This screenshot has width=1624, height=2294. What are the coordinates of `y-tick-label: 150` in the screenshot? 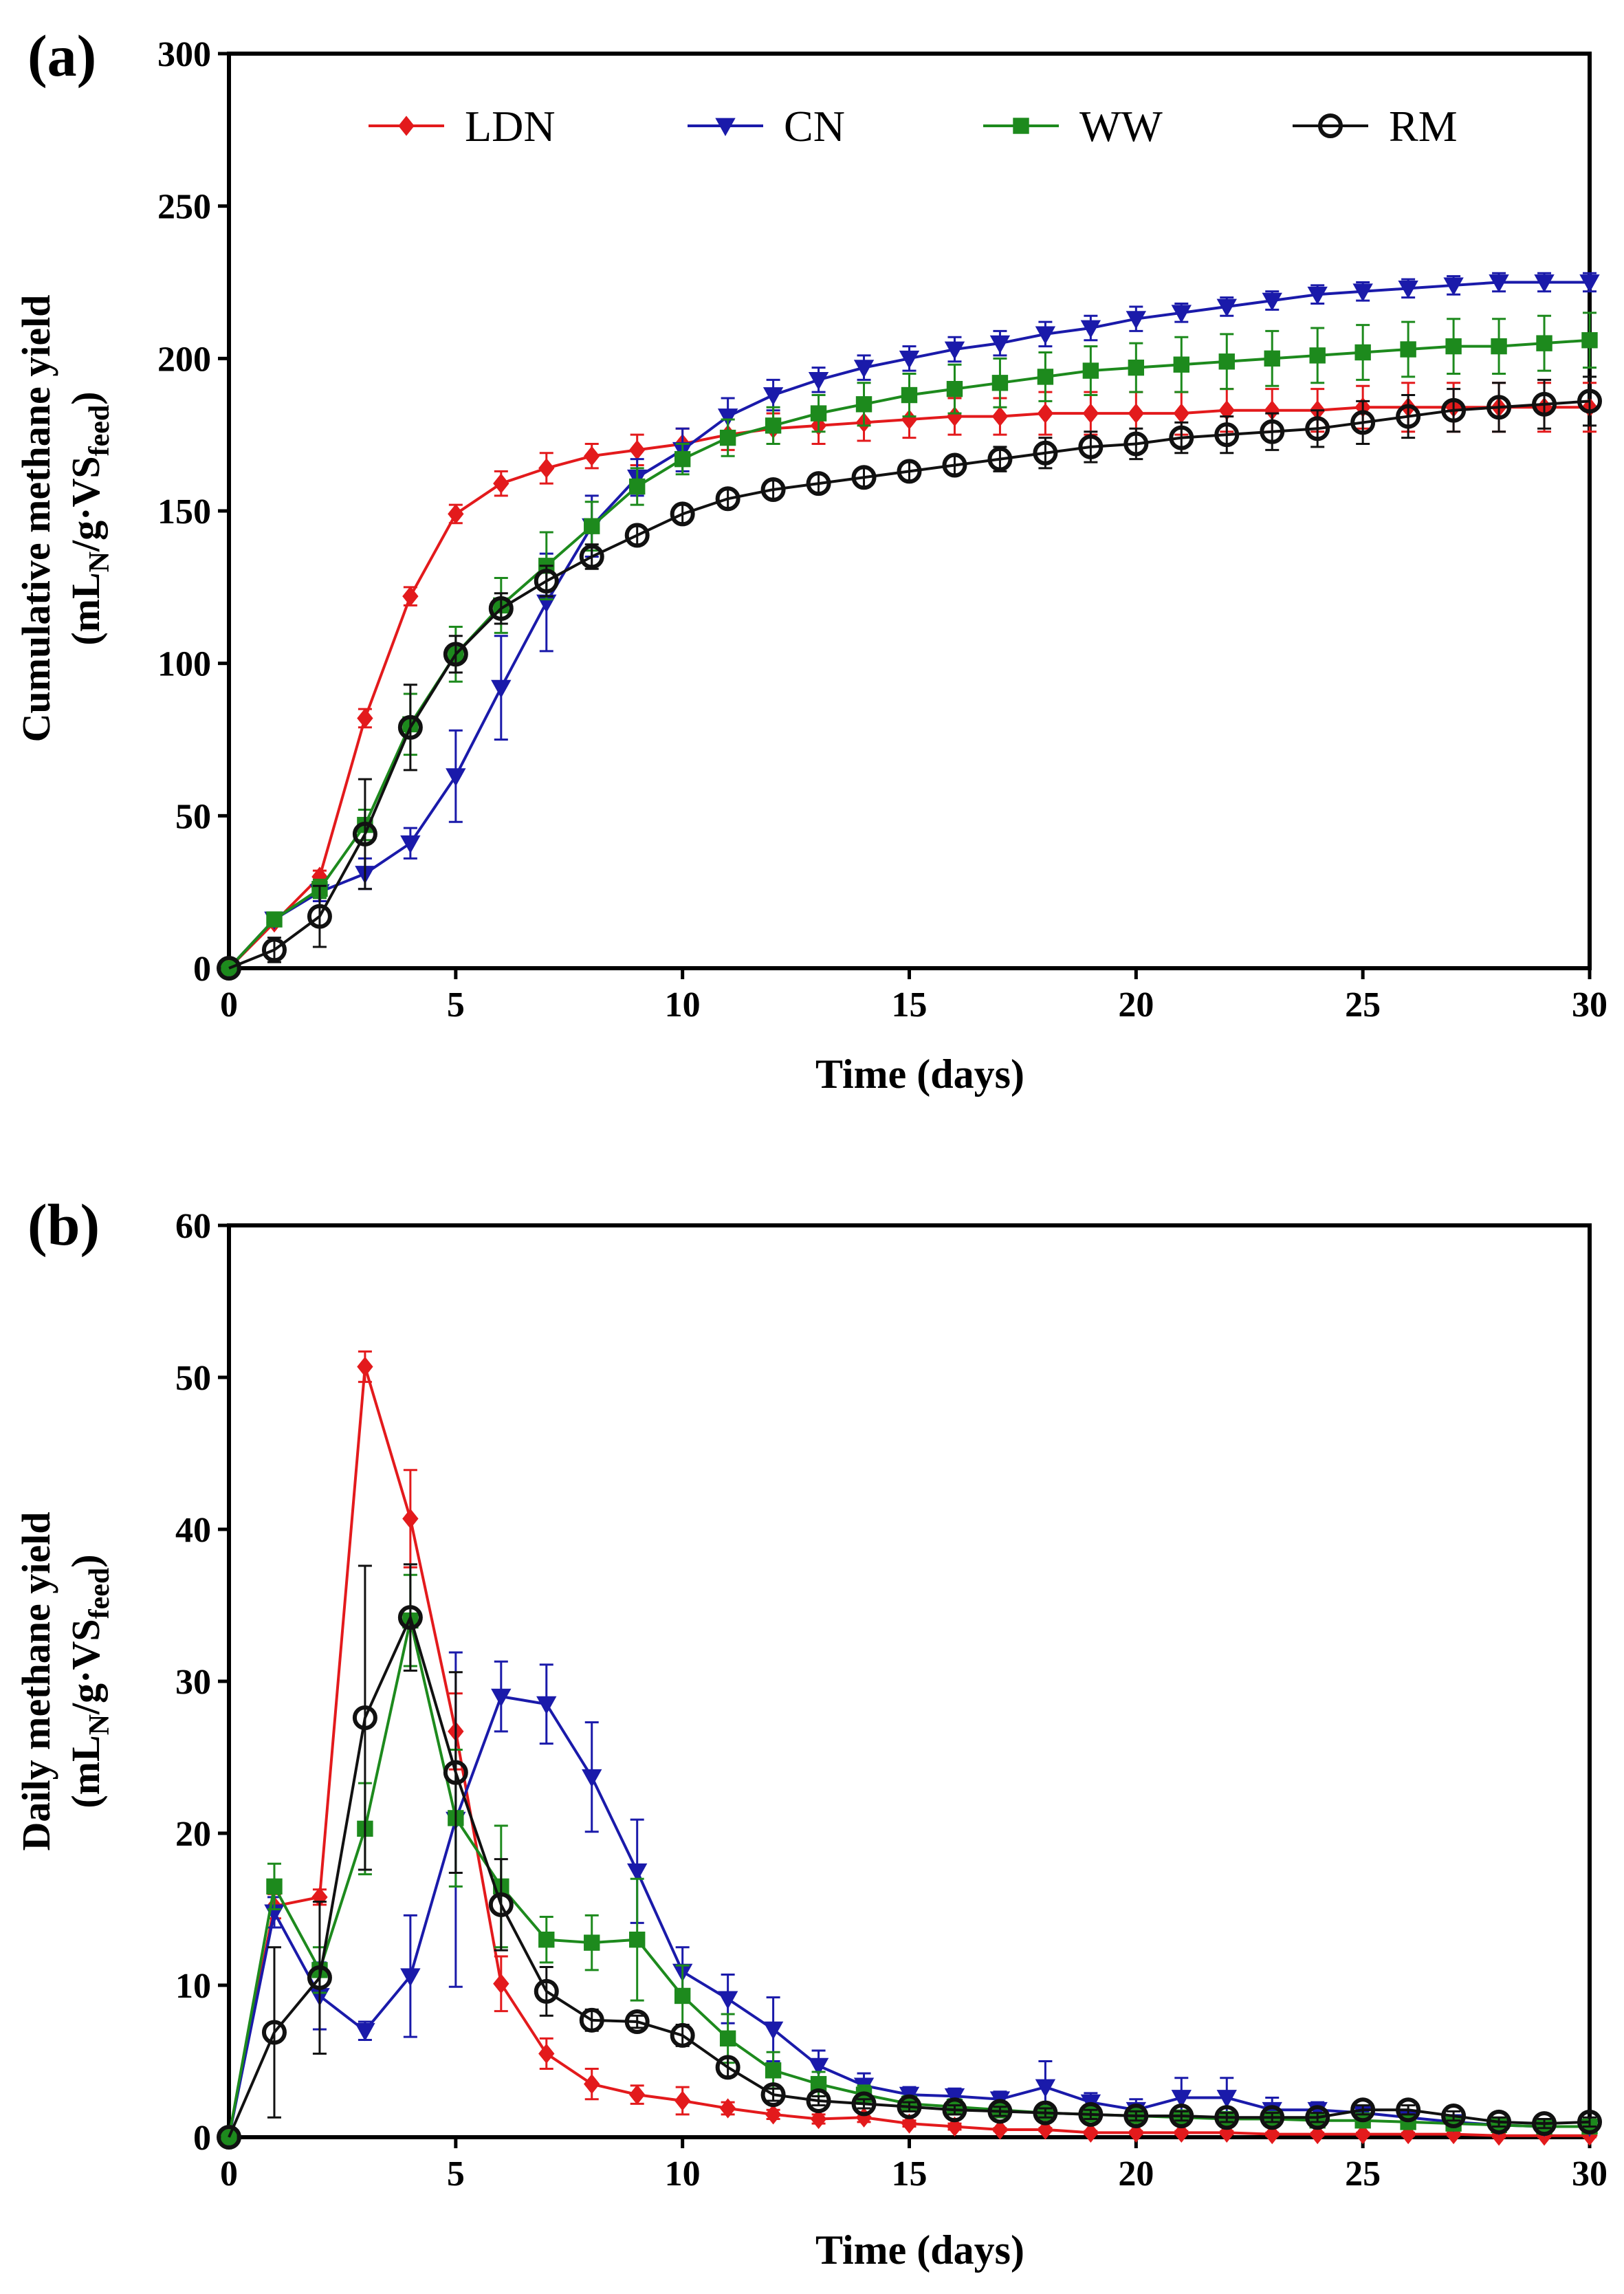 It's located at (184, 512).